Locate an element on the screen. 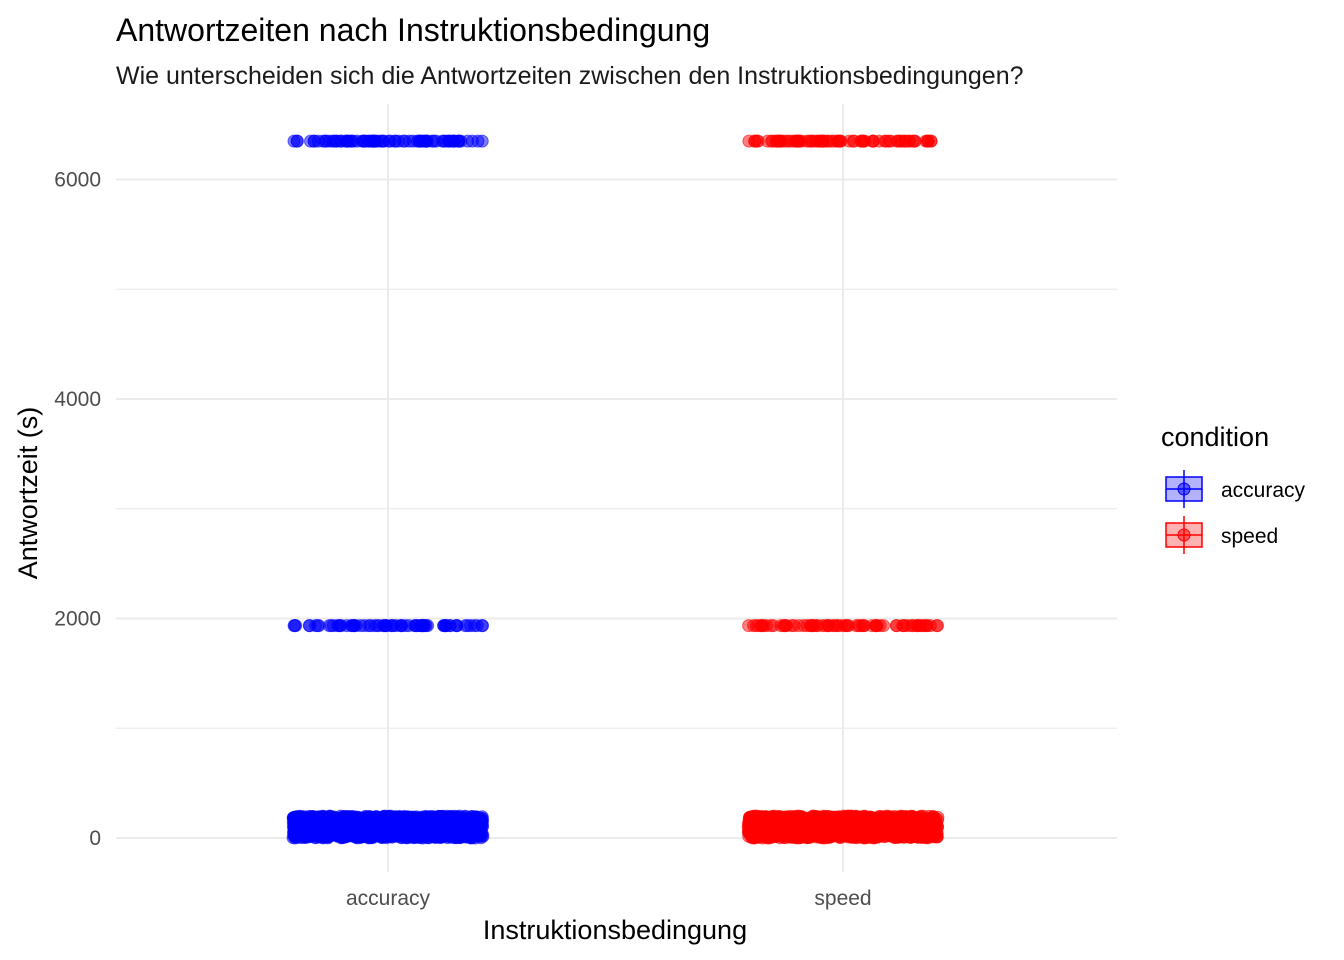 The width and height of the screenshot is (1344, 960). x-tick-label: speed is located at coordinates (842, 898).